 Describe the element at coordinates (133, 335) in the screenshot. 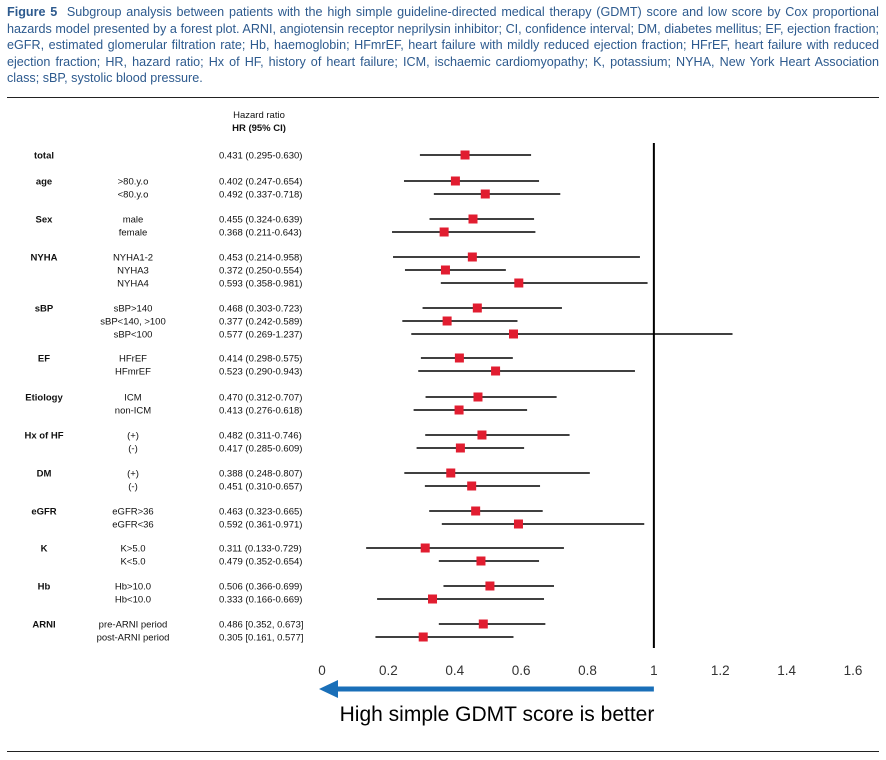

I see `subgroup-label: sBP<100` at that location.